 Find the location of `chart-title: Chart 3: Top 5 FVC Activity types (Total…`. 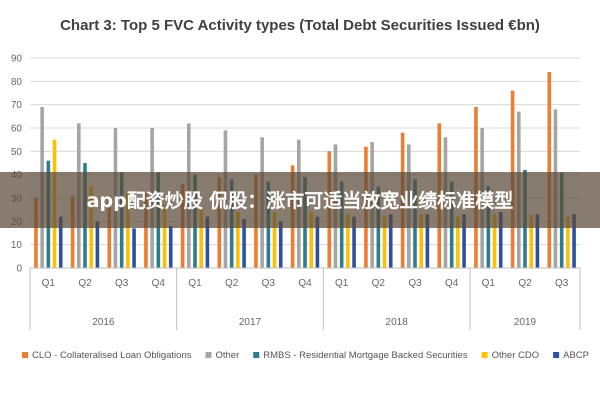

chart-title: Chart 3: Top 5 FVC Activity types (Total… is located at coordinates (300, 25).